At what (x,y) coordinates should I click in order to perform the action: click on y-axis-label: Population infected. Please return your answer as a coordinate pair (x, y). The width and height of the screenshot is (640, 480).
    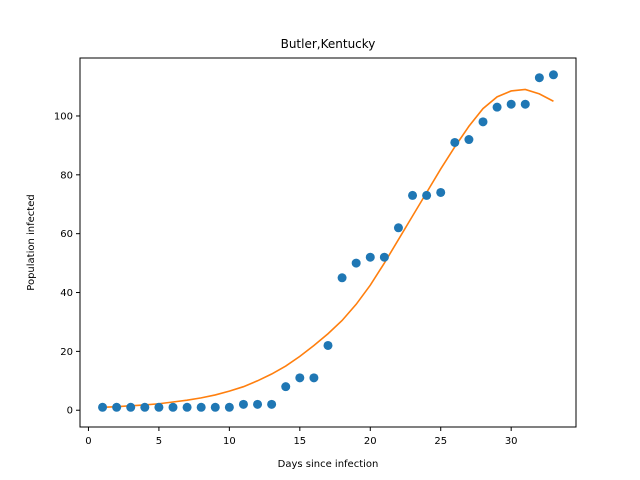
    Looking at the image, I should click on (31, 242).